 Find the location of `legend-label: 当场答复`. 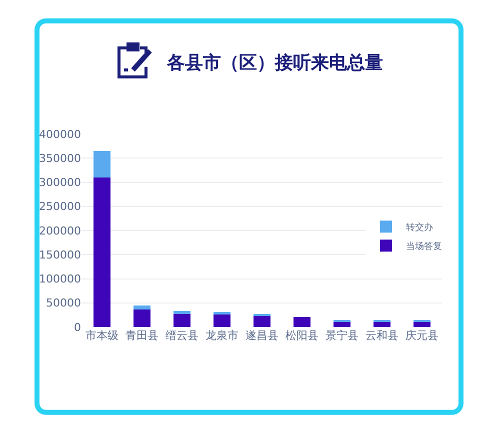

legend-label: 当场答复 is located at coordinates (424, 246).